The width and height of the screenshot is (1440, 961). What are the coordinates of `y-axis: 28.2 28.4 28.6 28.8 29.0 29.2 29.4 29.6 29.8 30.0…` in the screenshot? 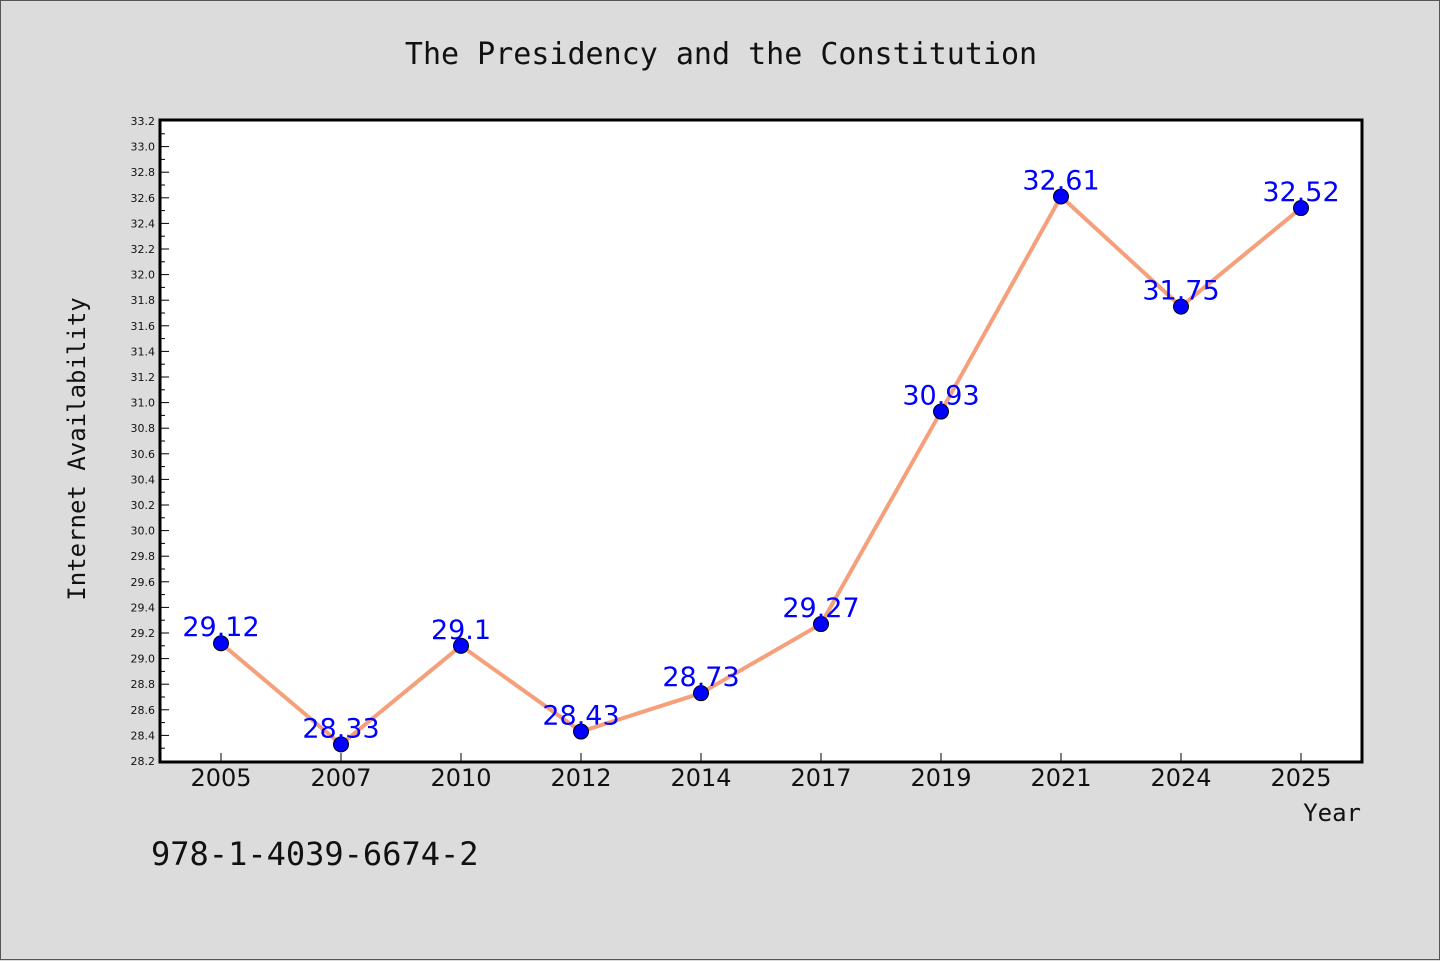 It's located at (150, 441).